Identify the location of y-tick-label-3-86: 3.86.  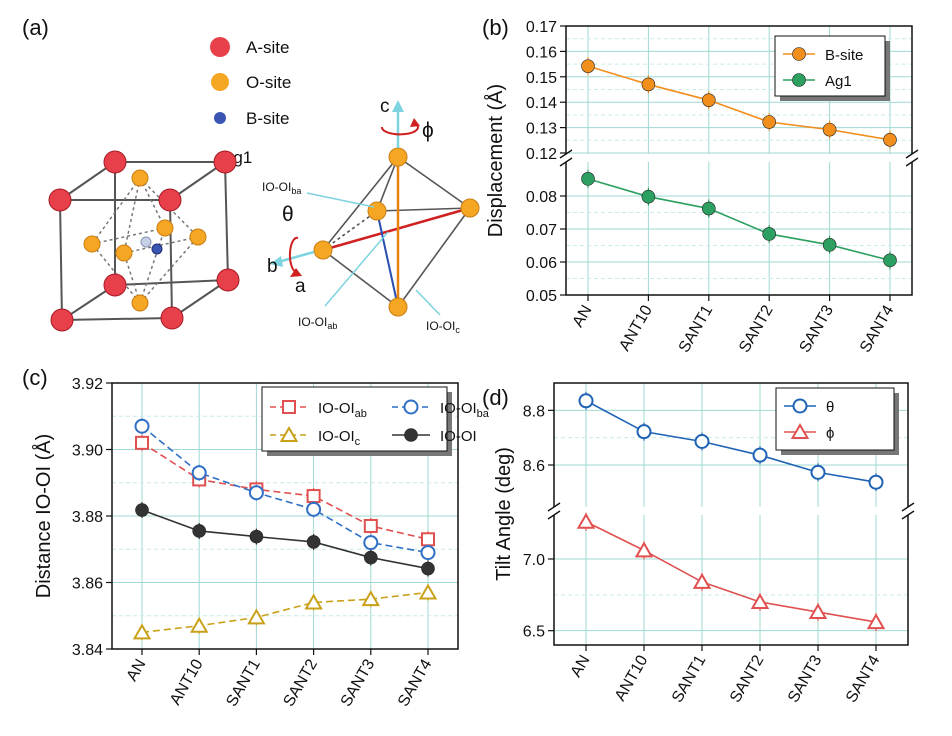
(87, 584).